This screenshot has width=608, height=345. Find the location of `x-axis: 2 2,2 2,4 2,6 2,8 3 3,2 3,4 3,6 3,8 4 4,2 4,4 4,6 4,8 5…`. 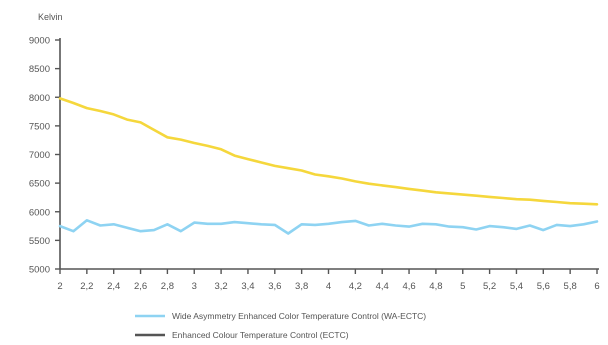

x-axis: 2 2,2 2,4 2,6 2,8 3 3,2 3,4 3,6 3,8 4 4,2 4,4 4,6 4,8 5… is located at coordinates (328, 280).